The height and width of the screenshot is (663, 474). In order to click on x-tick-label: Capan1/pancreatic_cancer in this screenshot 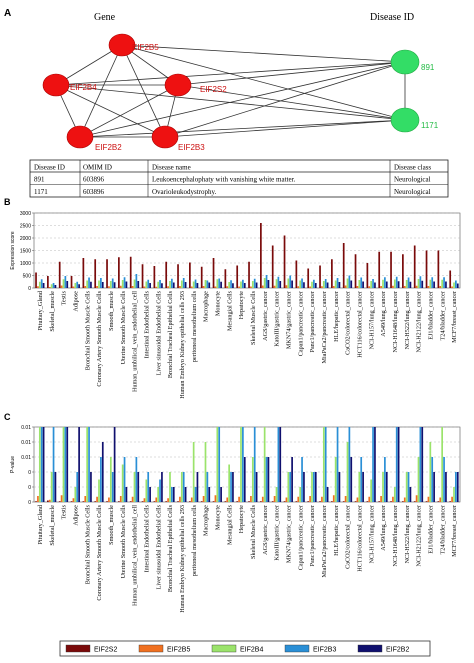, I will do `click(300, 537)`.